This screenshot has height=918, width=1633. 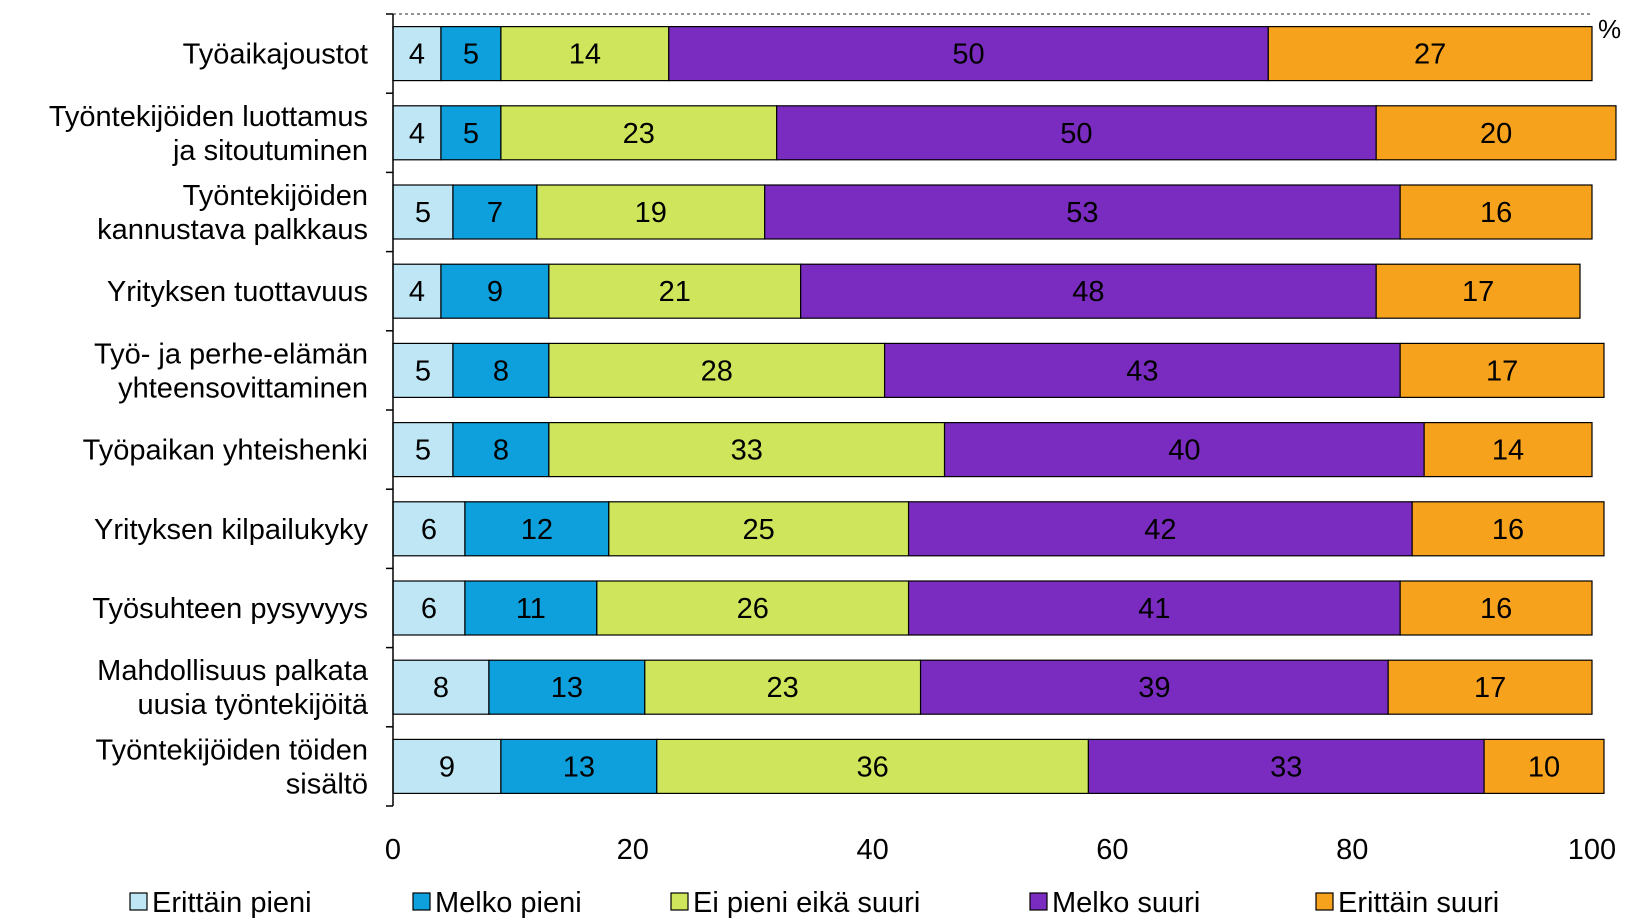 What do you see at coordinates (230, 609) in the screenshot?
I see `category-label: Työsuhteen pysyvyys` at bounding box center [230, 609].